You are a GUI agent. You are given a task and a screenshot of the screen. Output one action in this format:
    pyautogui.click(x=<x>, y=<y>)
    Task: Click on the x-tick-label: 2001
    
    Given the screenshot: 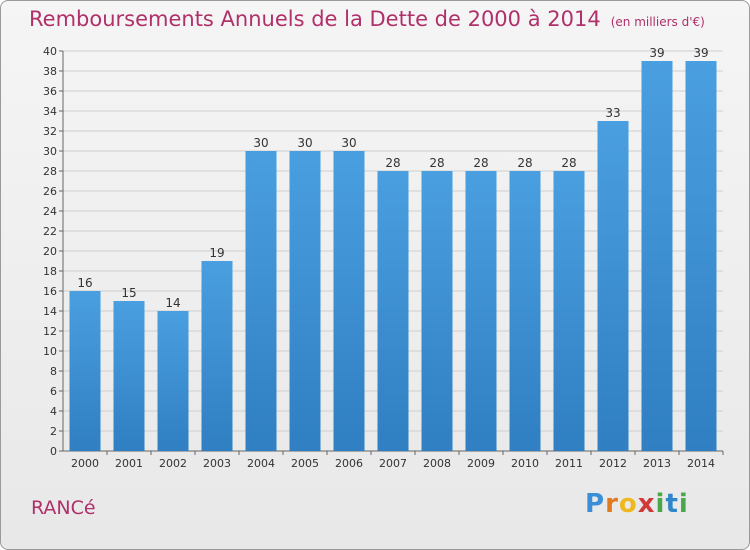 What is the action you would take?
    pyautogui.click(x=129, y=463)
    